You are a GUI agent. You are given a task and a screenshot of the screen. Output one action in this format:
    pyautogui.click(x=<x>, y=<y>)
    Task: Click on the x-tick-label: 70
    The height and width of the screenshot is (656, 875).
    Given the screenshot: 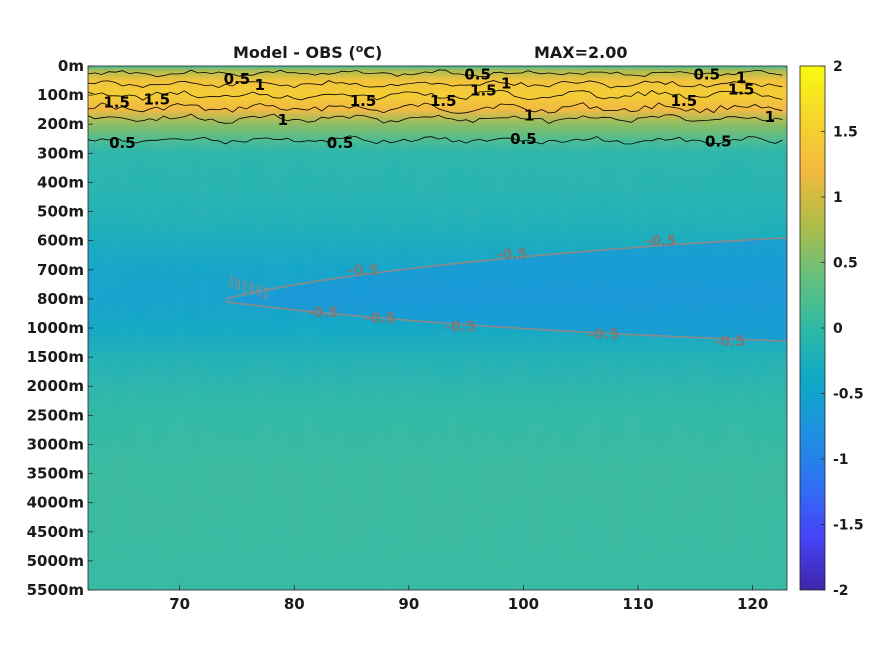 What is the action you would take?
    pyautogui.click(x=179, y=604)
    